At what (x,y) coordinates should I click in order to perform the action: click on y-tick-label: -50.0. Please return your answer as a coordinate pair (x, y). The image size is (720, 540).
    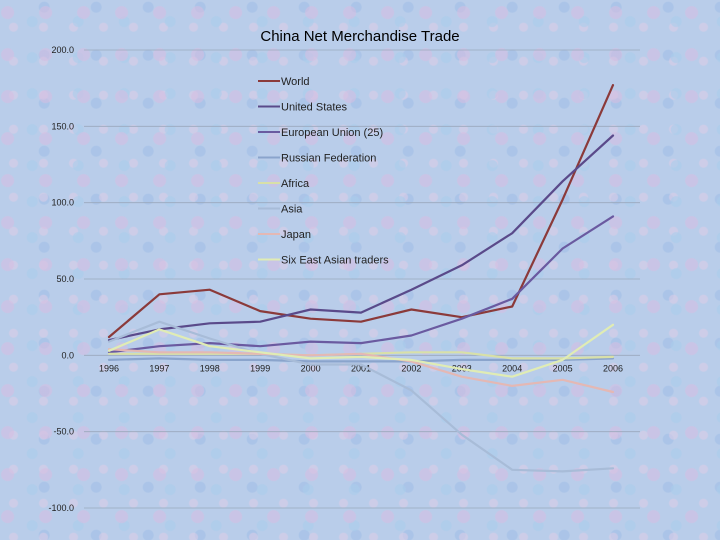
    Looking at the image, I should click on (63, 432).